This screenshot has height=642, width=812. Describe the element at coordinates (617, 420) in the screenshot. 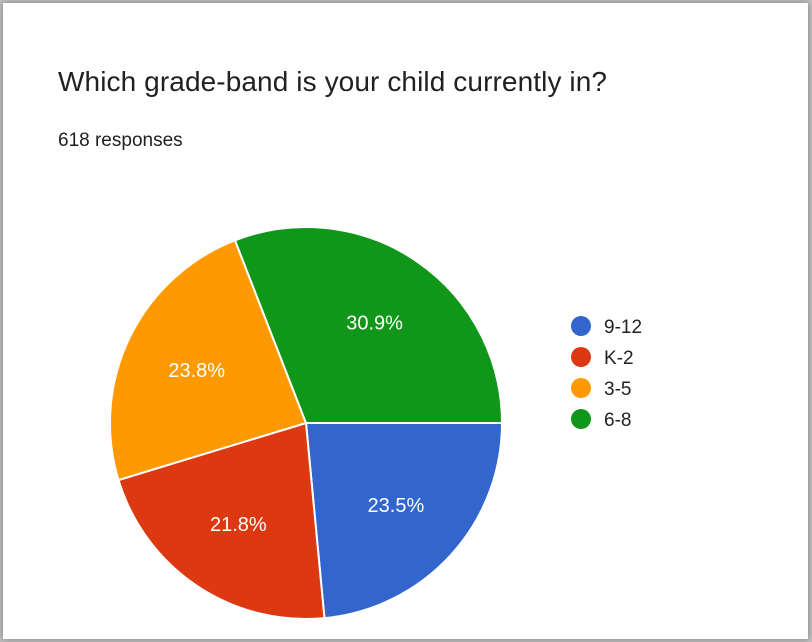

I see `legend-label: 6-8` at that location.